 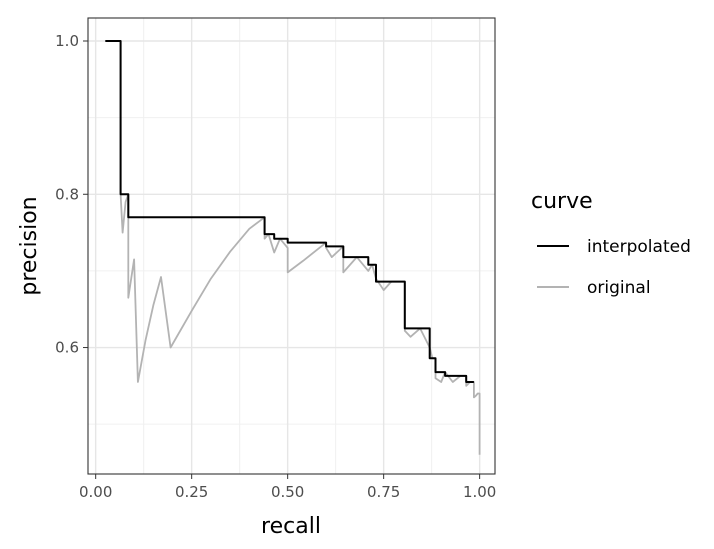 I want to click on x-tick-label: 0.00, so click(x=95, y=492).